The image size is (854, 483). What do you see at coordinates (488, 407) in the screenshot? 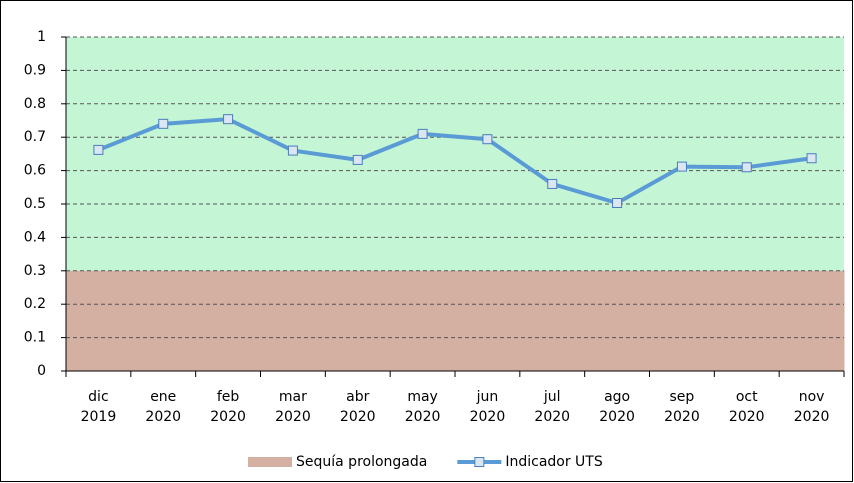
I see `x-tick-label: jun 2020` at bounding box center [488, 407].